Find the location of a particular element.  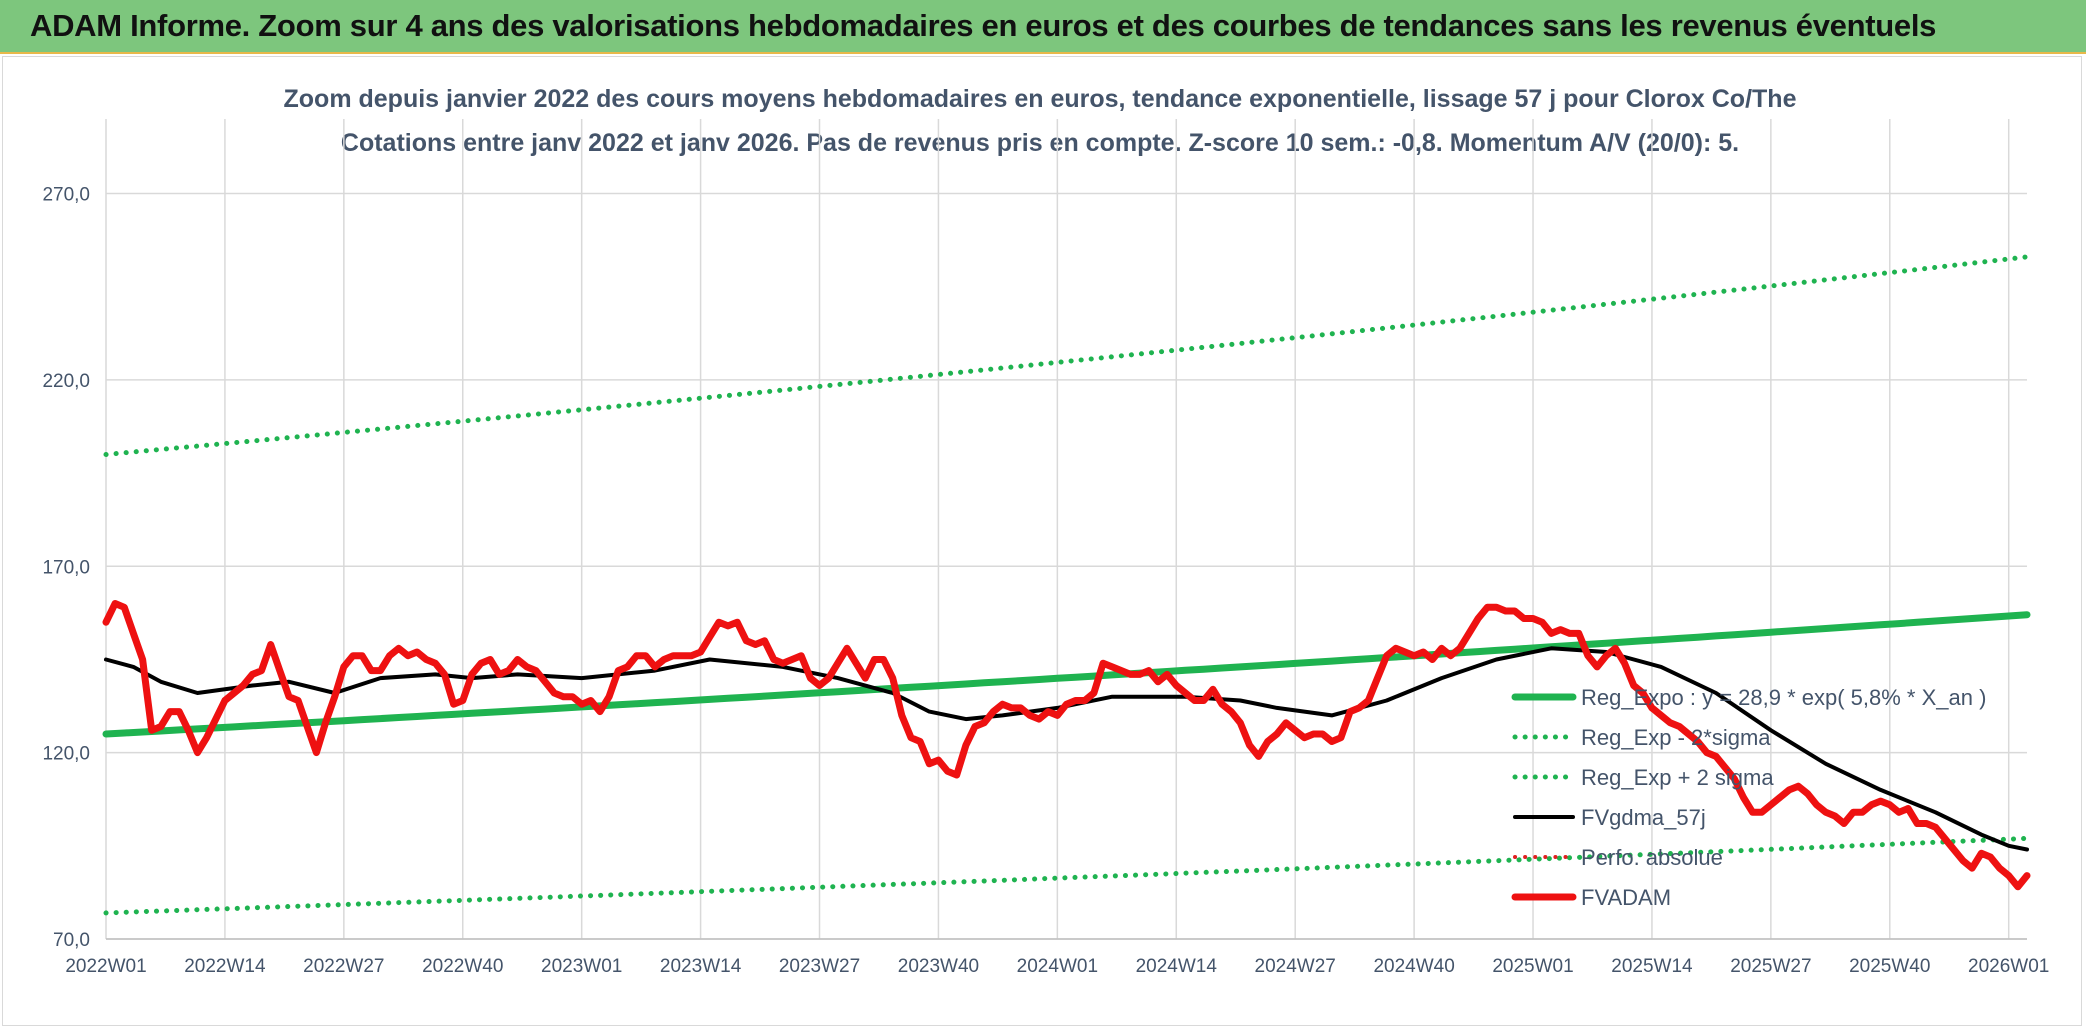

x-tick-label: 2022W40 is located at coordinates (462, 966).